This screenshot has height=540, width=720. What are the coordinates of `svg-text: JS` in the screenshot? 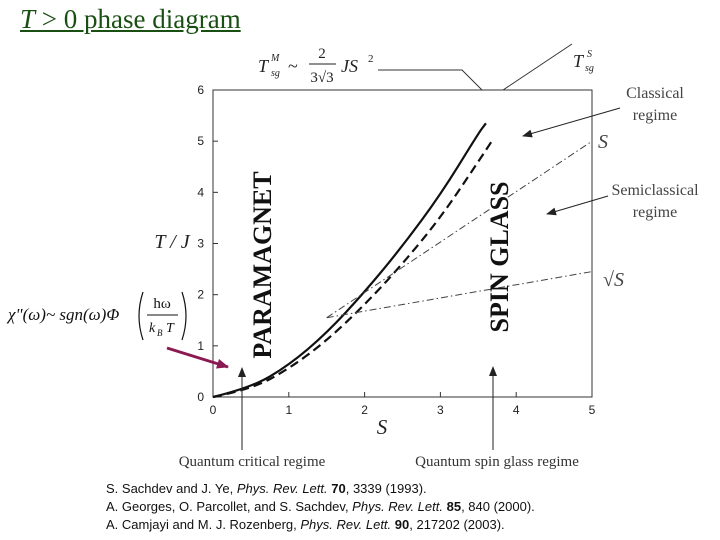 It's located at (349, 66).